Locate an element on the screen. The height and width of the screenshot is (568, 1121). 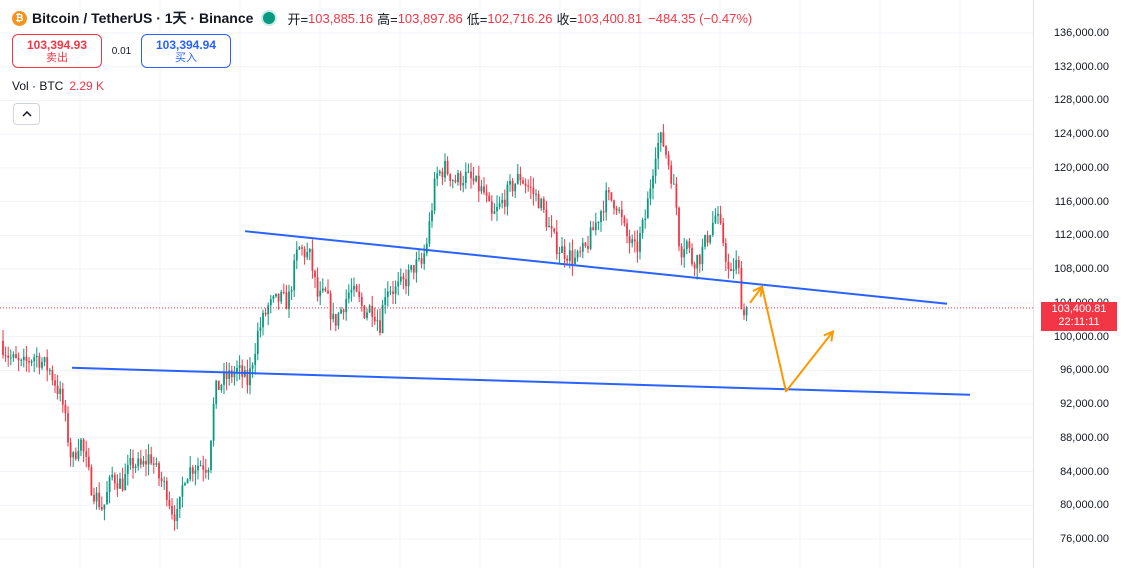
candle-countdown: 22:11:11 is located at coordinates (1079, 322).